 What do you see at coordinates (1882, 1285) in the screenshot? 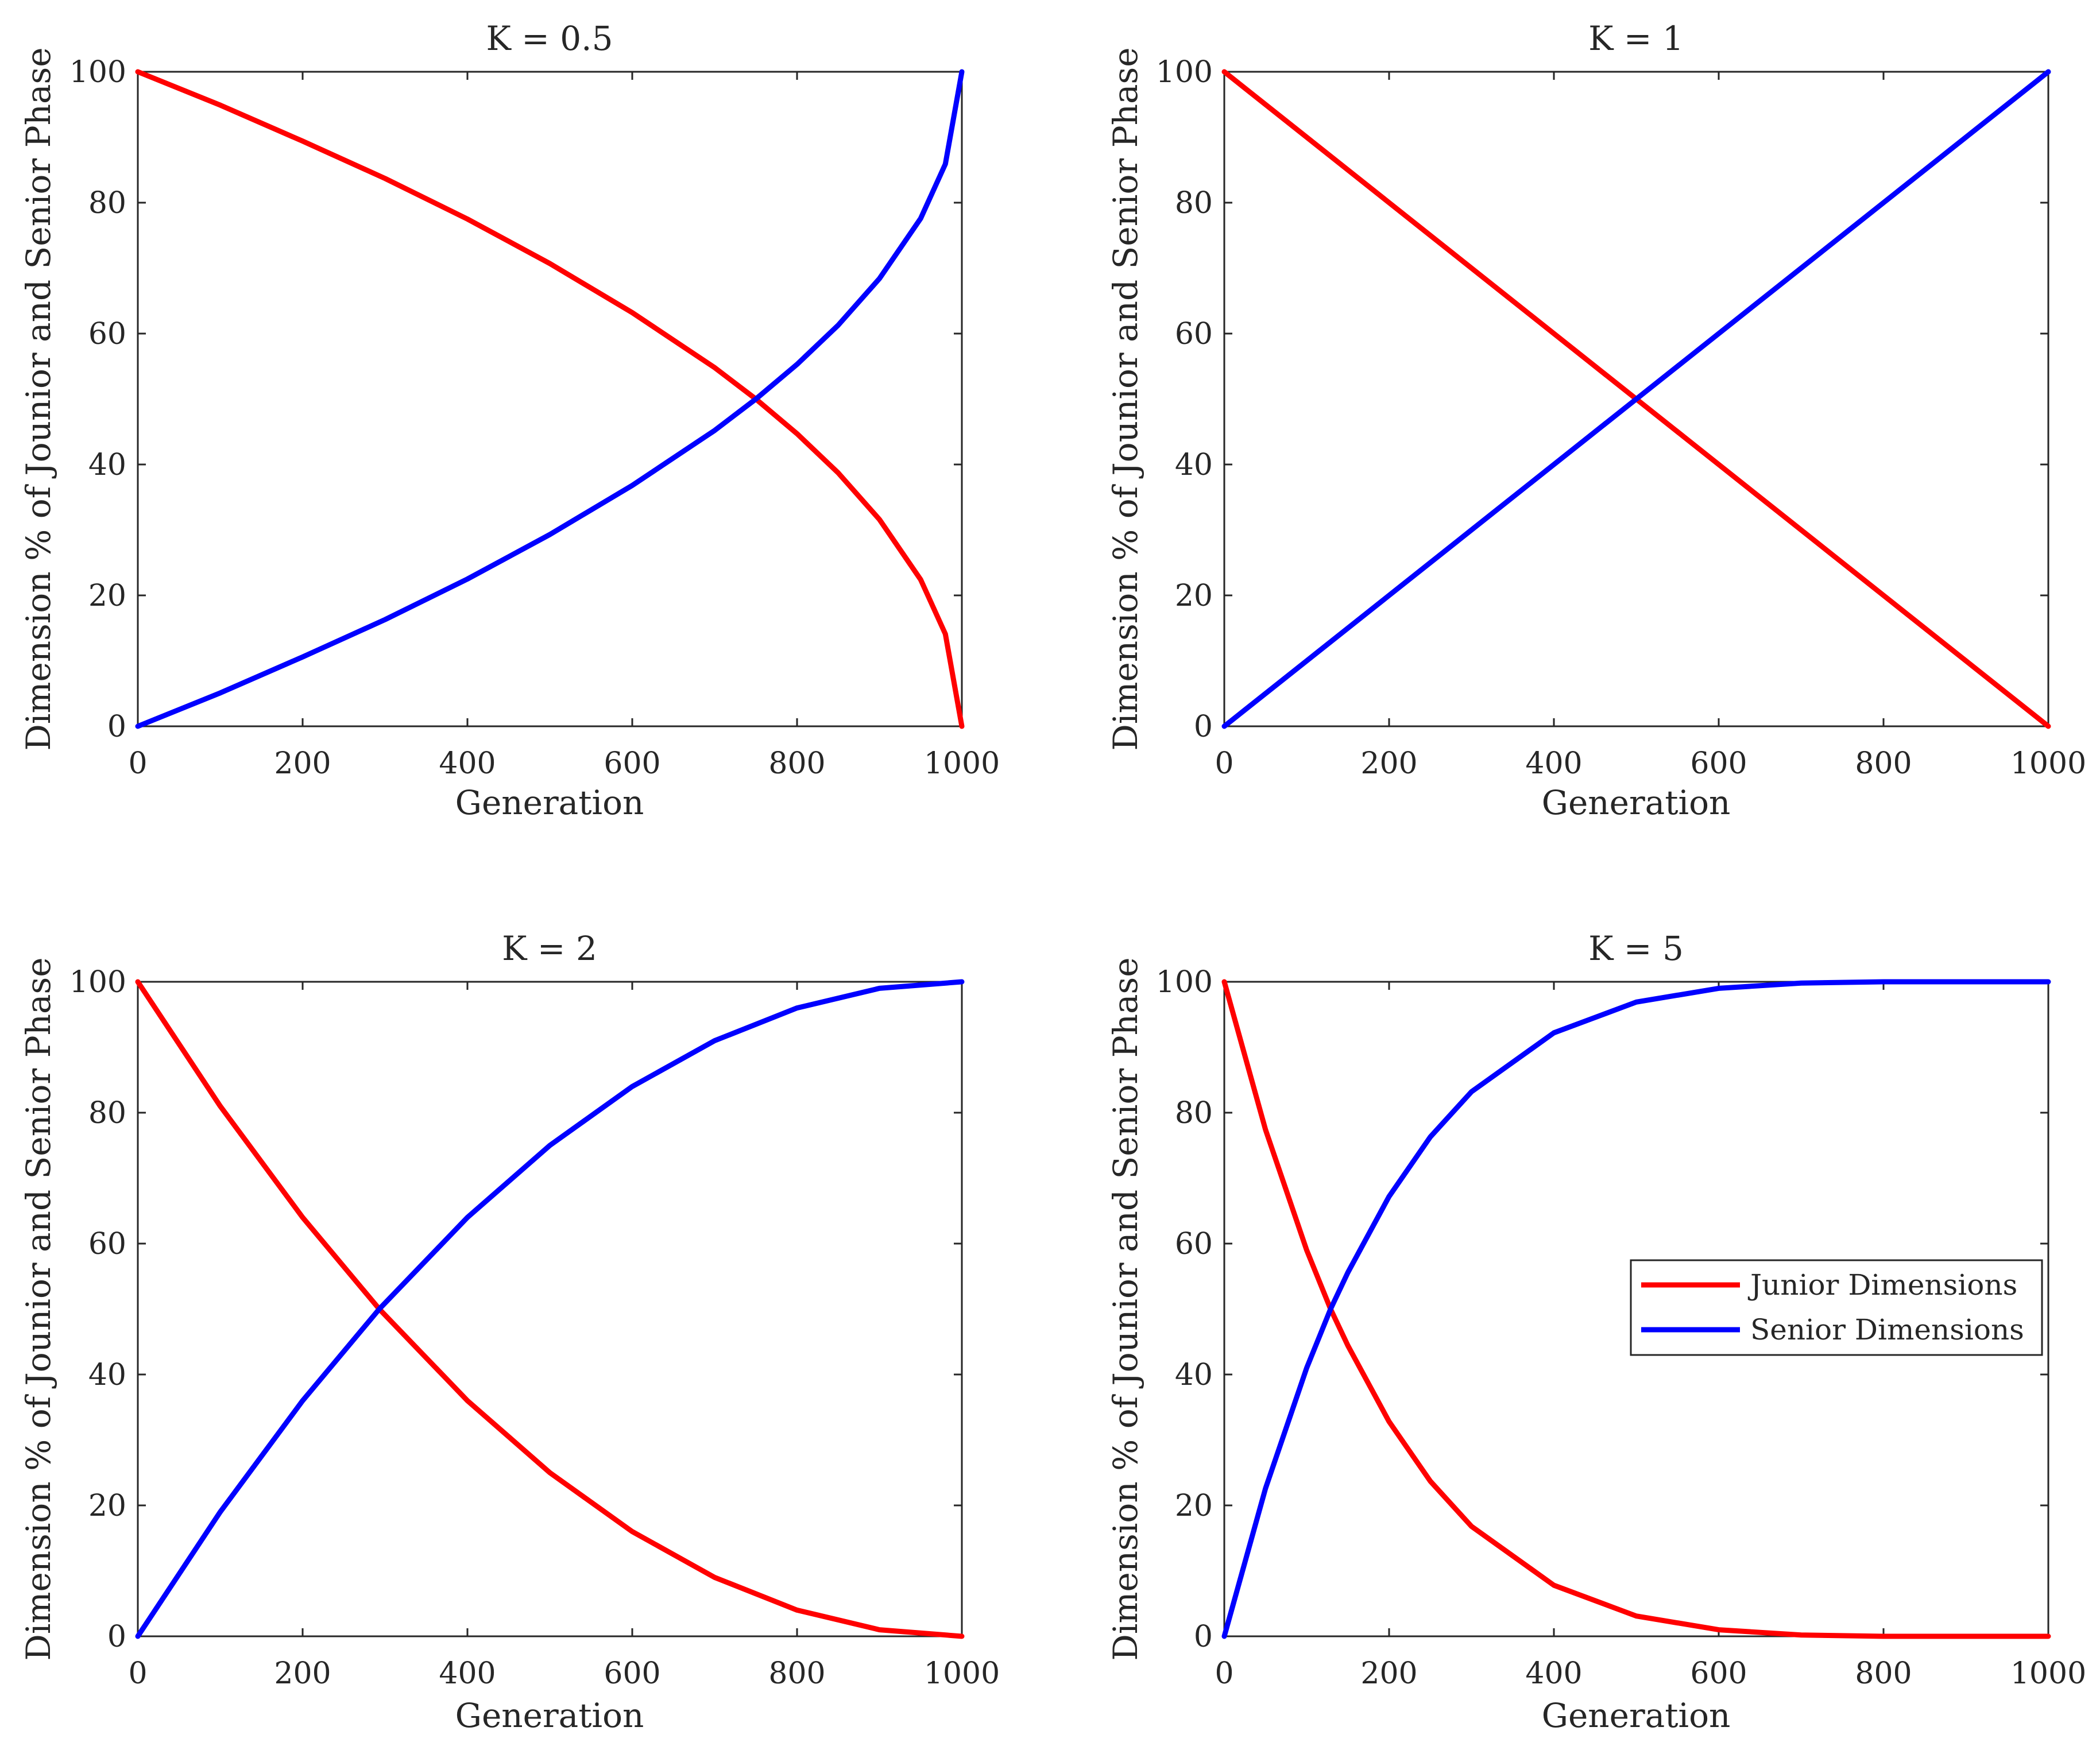
I see `legend-label-junior: Junior Dimensions` at bounding box center [1882, 1285].